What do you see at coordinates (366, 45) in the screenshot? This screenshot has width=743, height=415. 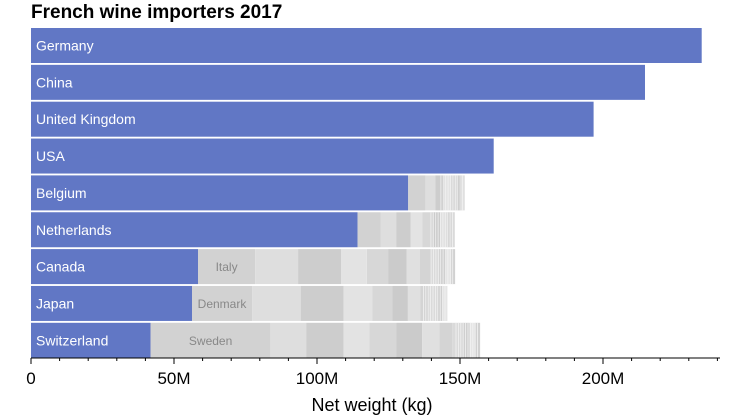 I see `bar-germany` at bounding box center [366, 45].